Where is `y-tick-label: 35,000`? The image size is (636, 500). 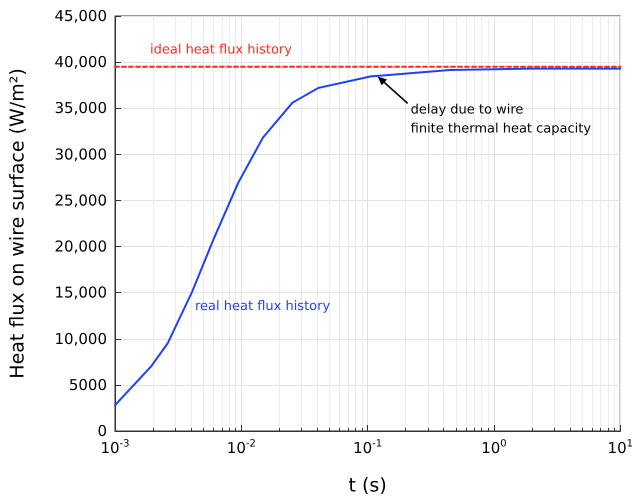
y-tick-label: 35,000 is located at coordinates (80, 108).